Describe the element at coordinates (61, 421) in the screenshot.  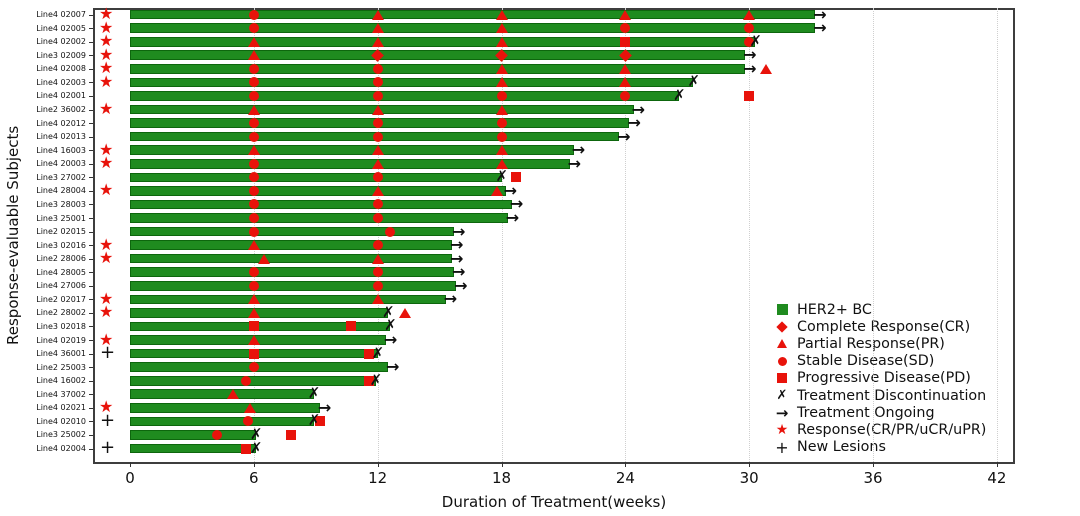
I see `subject-label: Line4 02010` at that location.